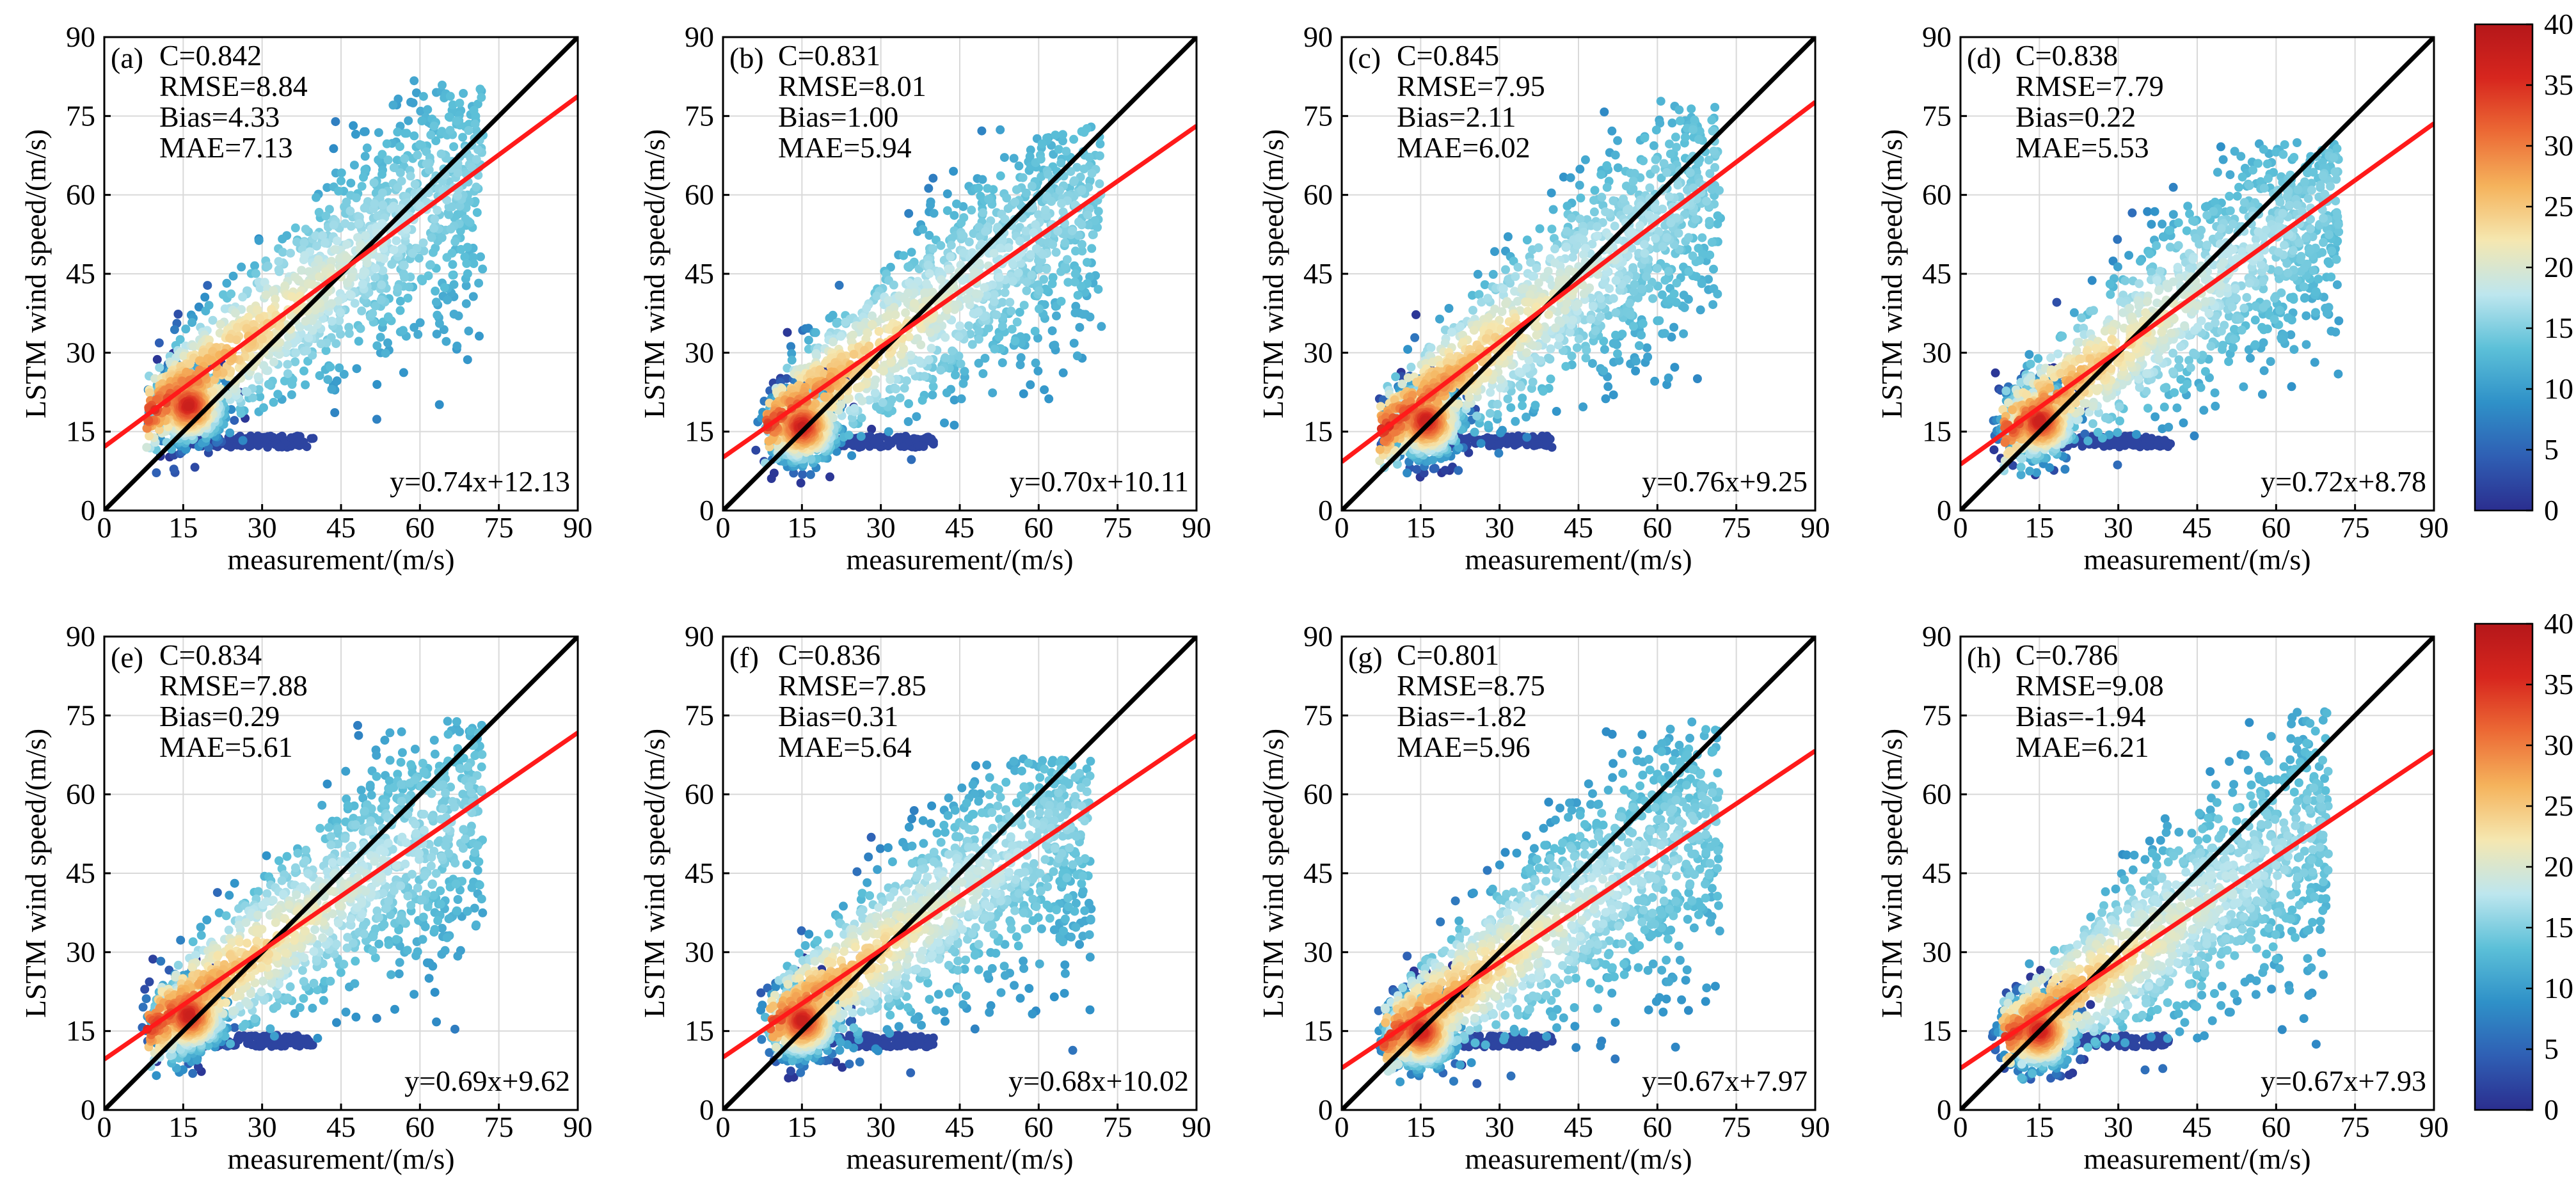  I want to click on stat-mae: MAE=7.13, so click(226, 147).